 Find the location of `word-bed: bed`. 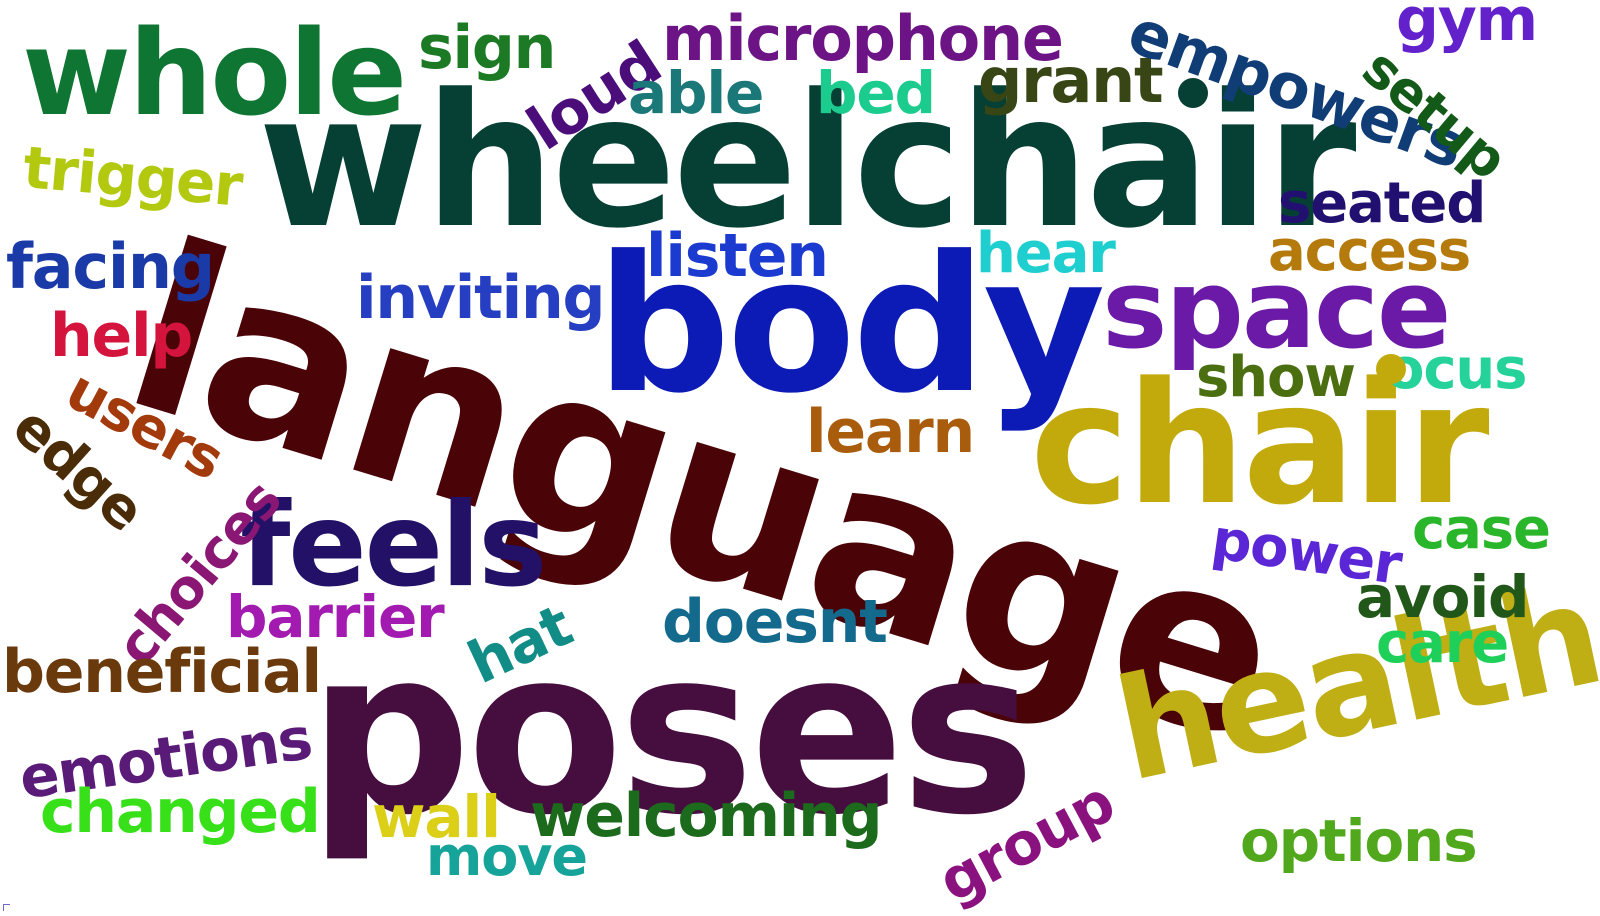

word-bed: bed is located at coordinates (876, 93).